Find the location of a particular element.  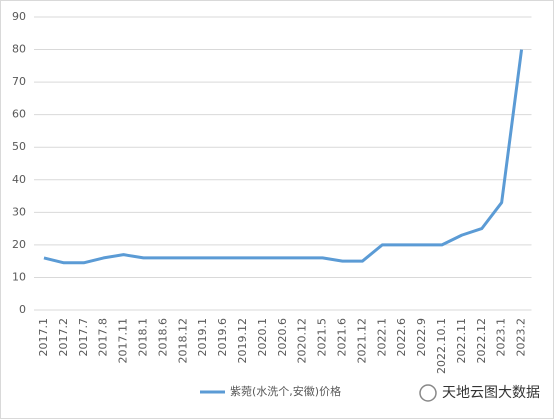

y-tick-label: 80 is located at coordinates (19, 49).